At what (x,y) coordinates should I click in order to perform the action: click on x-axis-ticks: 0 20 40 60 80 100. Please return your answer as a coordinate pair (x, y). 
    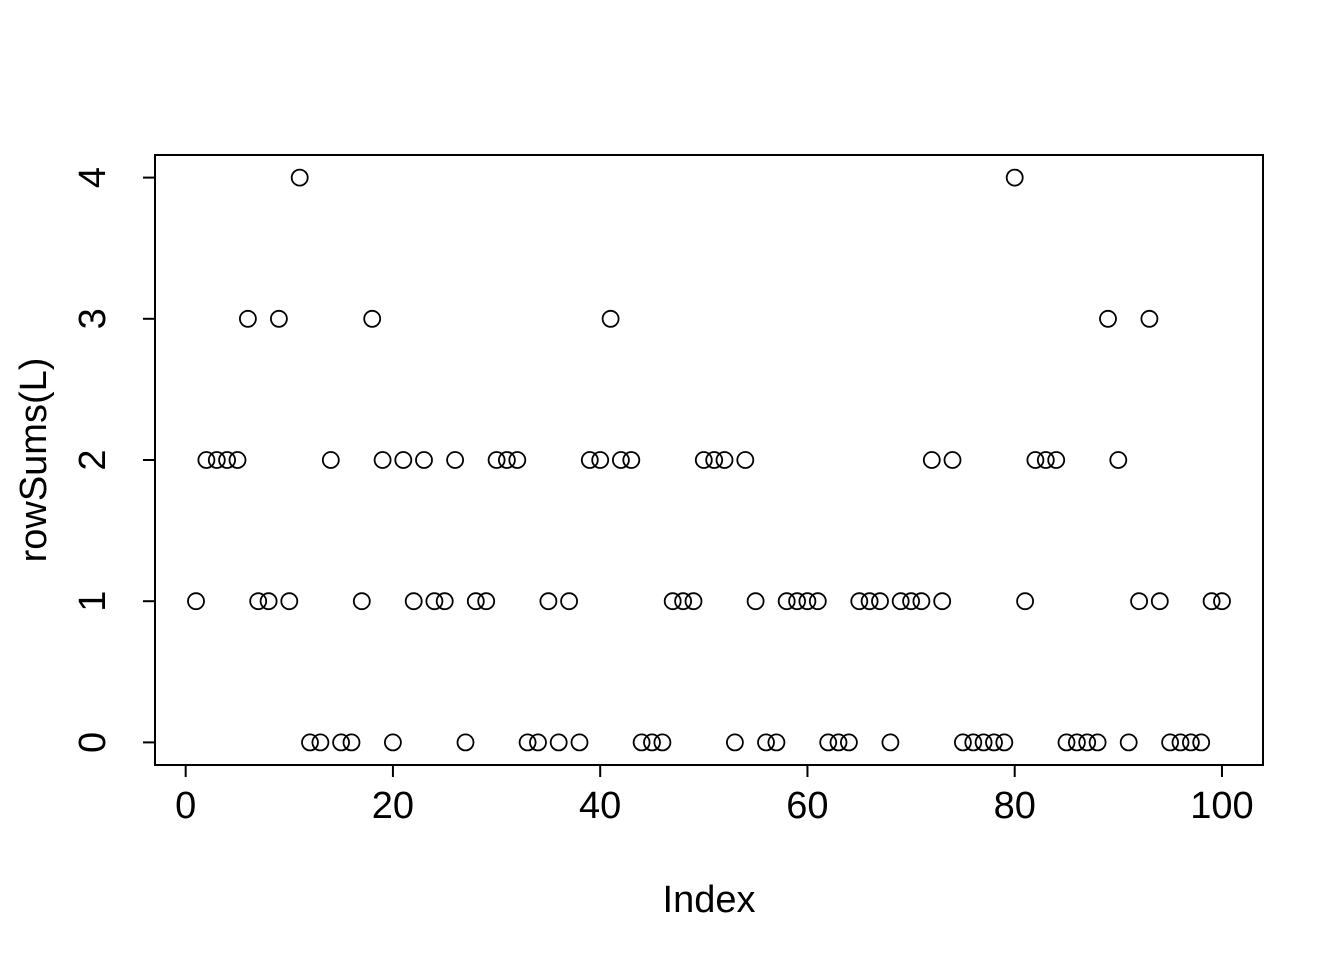
    Looking at the image, I should click on (714, 796).